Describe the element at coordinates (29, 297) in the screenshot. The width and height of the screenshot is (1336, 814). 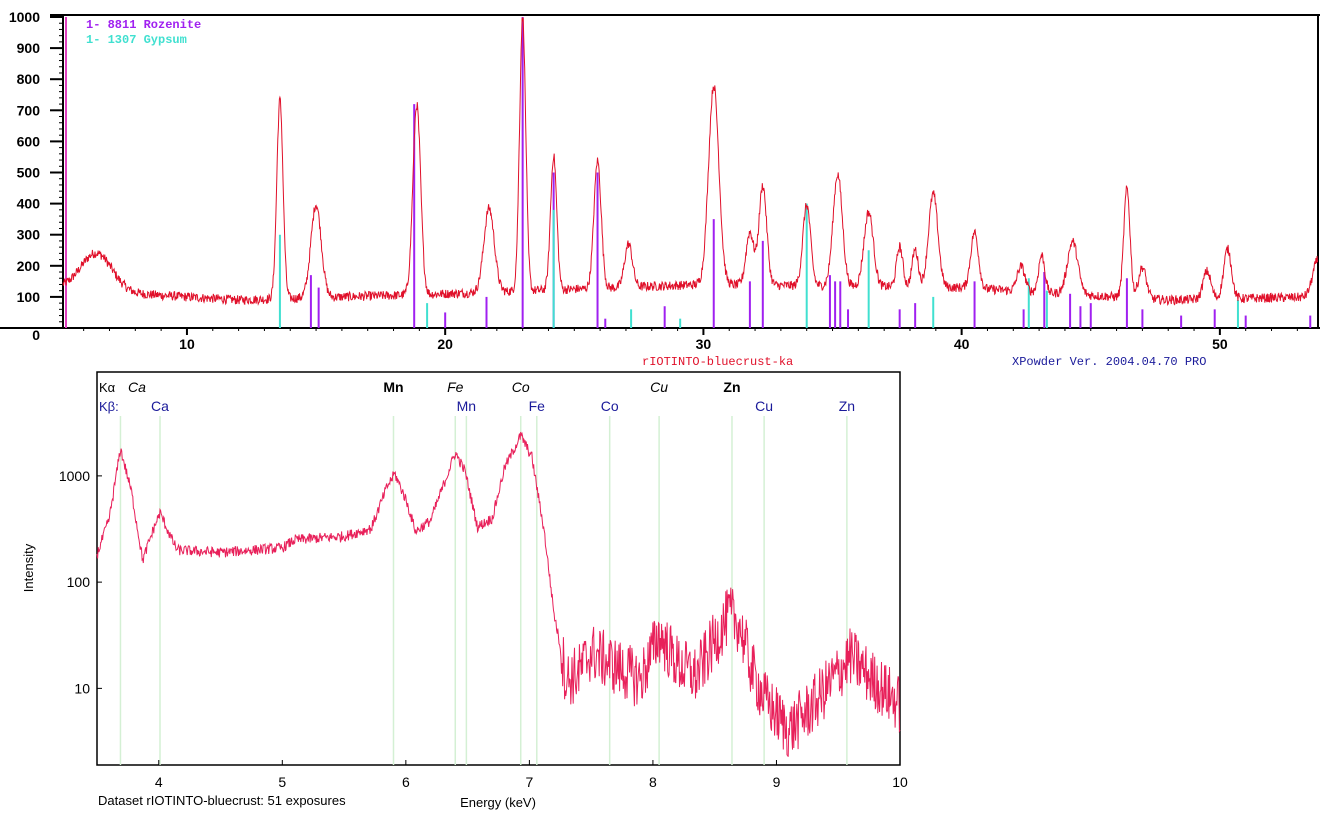
I see `xrd-y-tick-label: 100` at that location.